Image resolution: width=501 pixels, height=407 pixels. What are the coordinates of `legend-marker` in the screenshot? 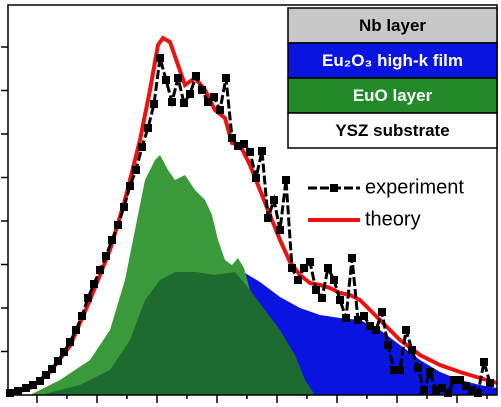 It's located at (334, 188).